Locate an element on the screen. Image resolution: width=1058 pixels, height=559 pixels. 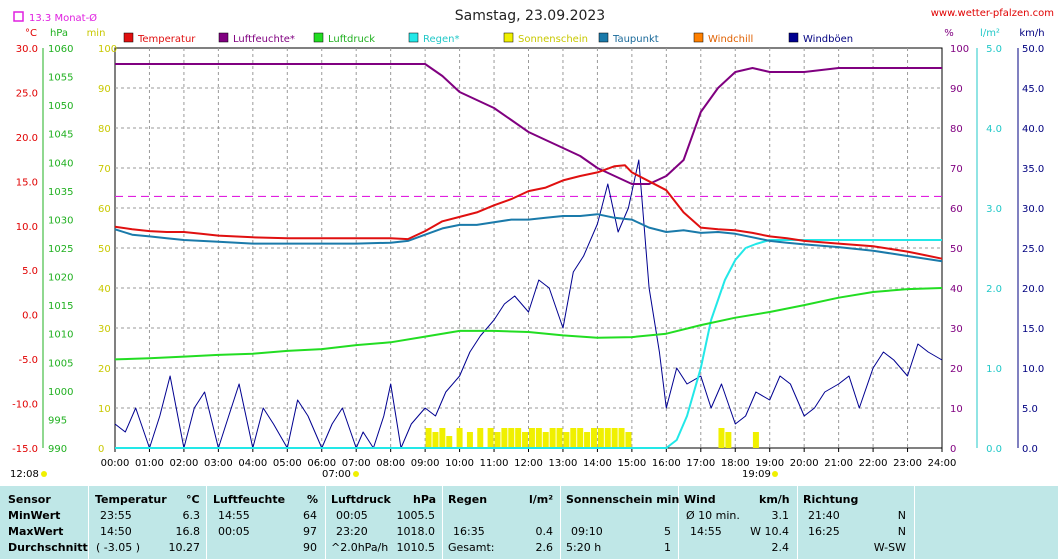
wind-unit-label: km/h is located at coordinates (1031, 33).